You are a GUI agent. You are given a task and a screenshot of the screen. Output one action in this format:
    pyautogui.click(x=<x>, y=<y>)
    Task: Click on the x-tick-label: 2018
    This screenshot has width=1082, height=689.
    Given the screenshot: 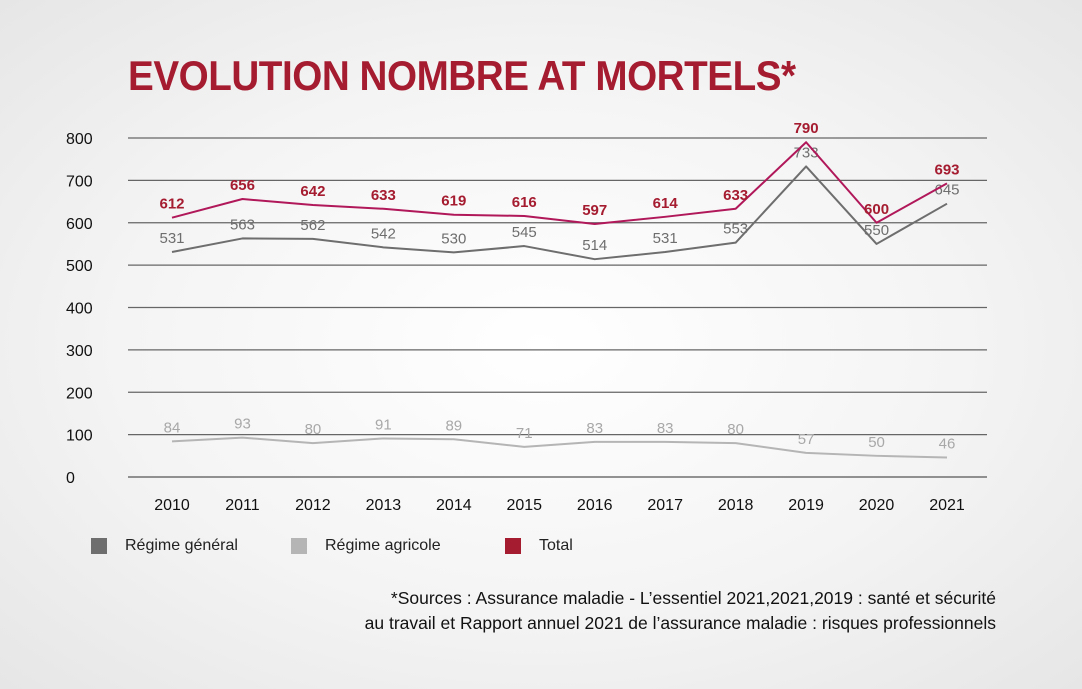 What is the action you would take?
    pyautogui.click(x=736, y=505)
    